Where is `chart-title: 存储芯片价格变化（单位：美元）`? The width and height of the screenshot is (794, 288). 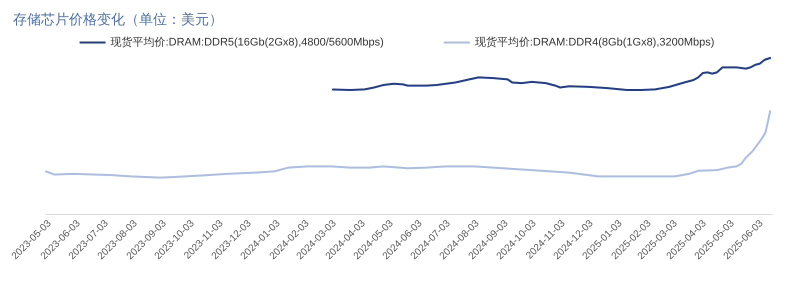 chart-title: 存储芯片价格变化（单位：美元） is located at coordinates (118, 20).